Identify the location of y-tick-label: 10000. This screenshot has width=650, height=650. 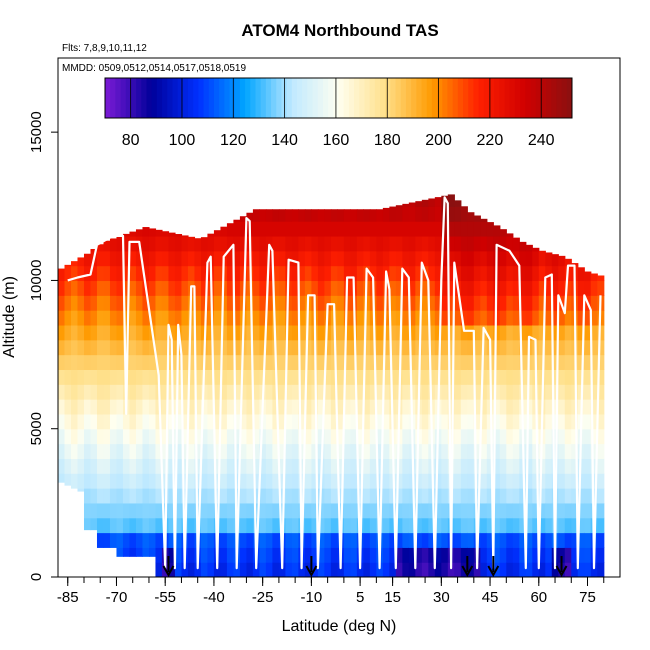
(36, 281).